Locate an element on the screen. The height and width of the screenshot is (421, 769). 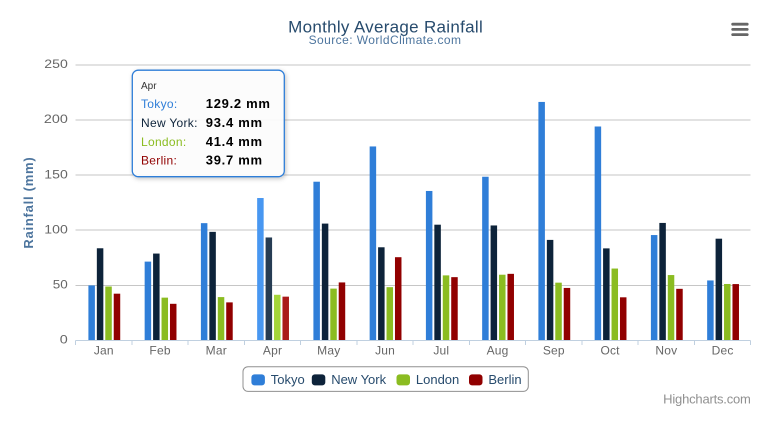
svg-text: Tokyo is located at coordinates (288, 379).